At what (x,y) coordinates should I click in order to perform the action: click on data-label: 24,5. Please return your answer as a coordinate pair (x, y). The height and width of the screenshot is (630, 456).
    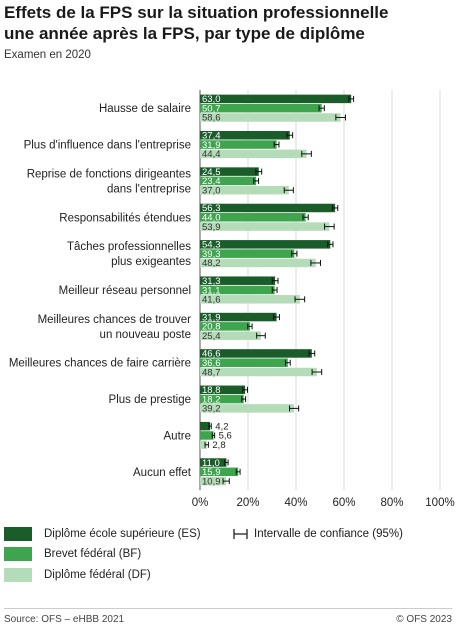
    Looking at the image, I should click on (211, 172).